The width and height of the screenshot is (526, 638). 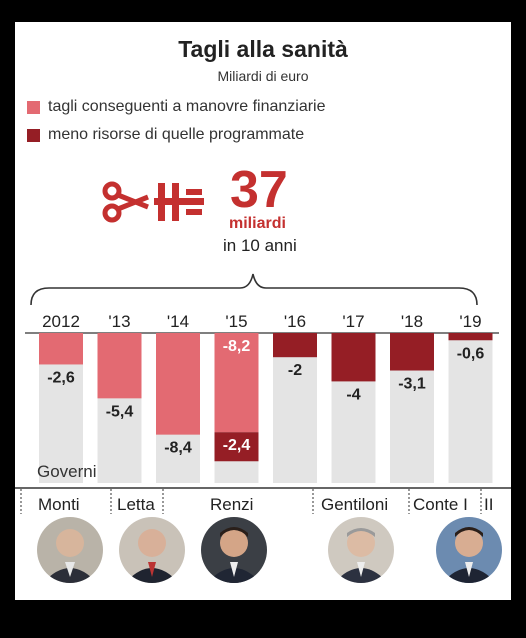 I want to click on year-label: '15, so click(x=236, y=321).